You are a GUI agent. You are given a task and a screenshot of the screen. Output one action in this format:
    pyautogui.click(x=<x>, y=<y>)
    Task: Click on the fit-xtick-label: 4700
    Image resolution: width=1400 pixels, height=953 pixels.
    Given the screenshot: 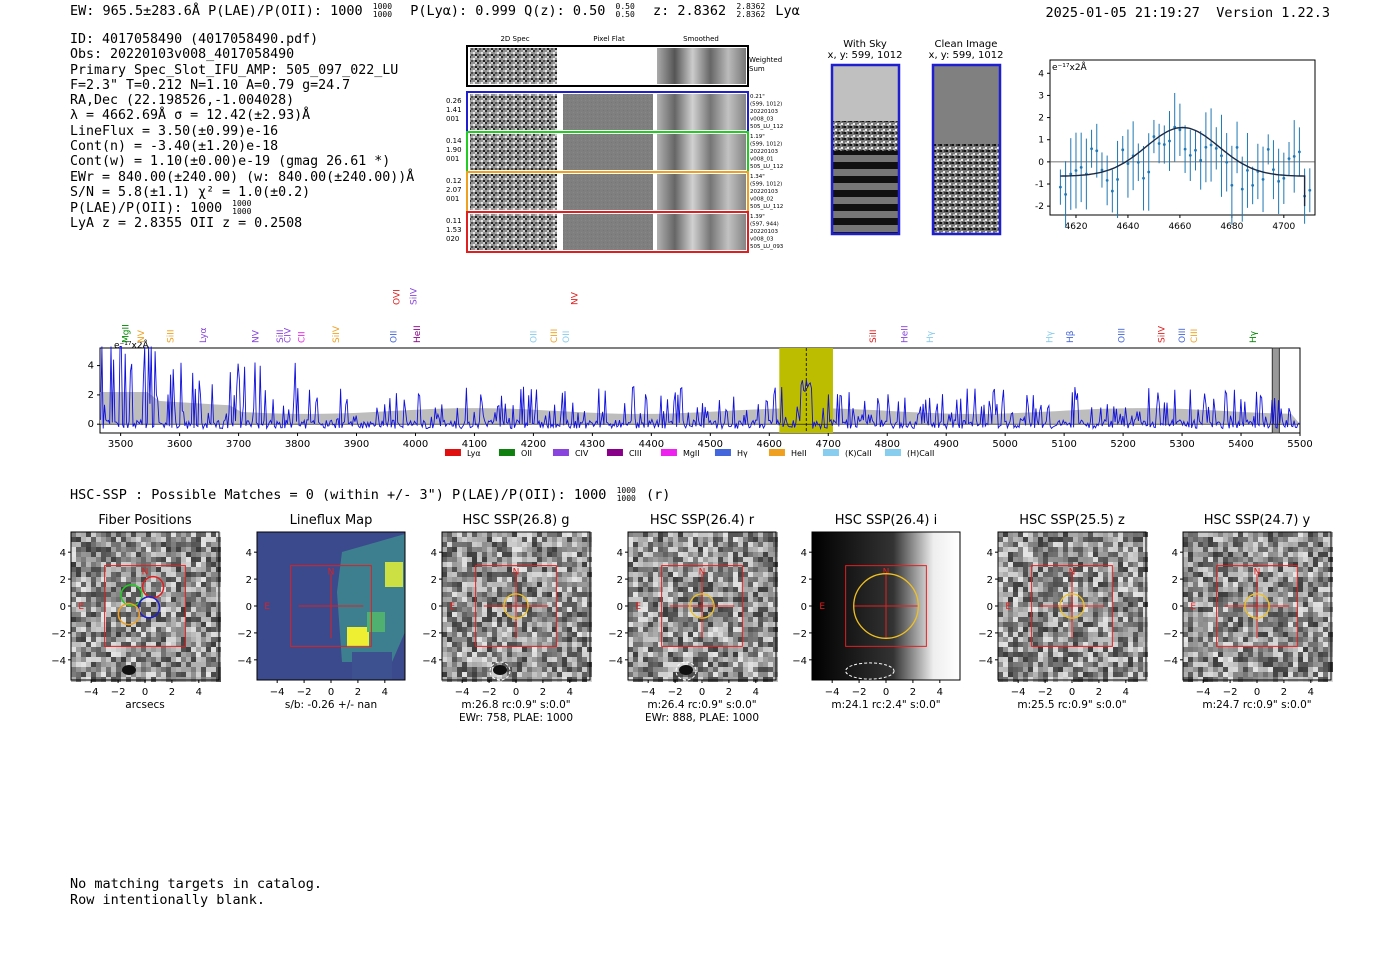 What is the action you would take?
    pyautogui.click(x=1283, y=227)
    